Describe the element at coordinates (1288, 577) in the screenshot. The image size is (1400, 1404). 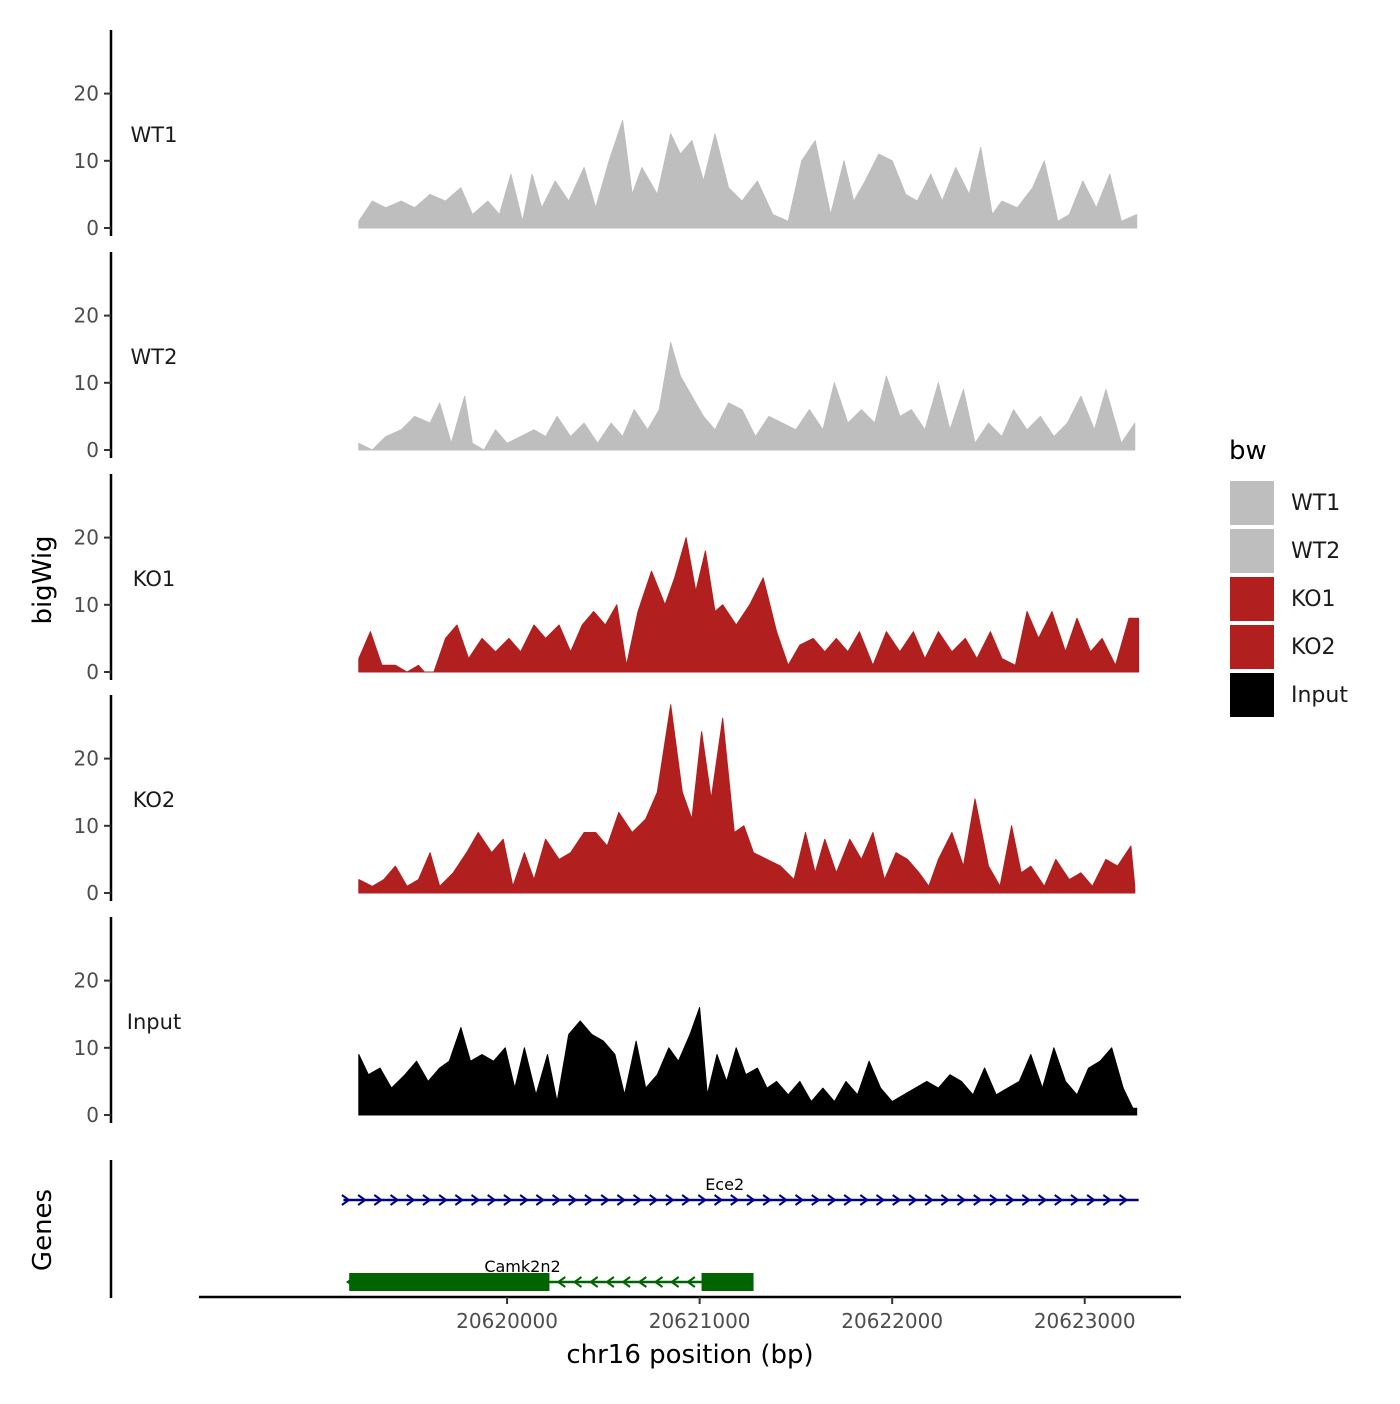
I see `legend: bw WT1 WT2 KO1 KO2 Input` at that location.